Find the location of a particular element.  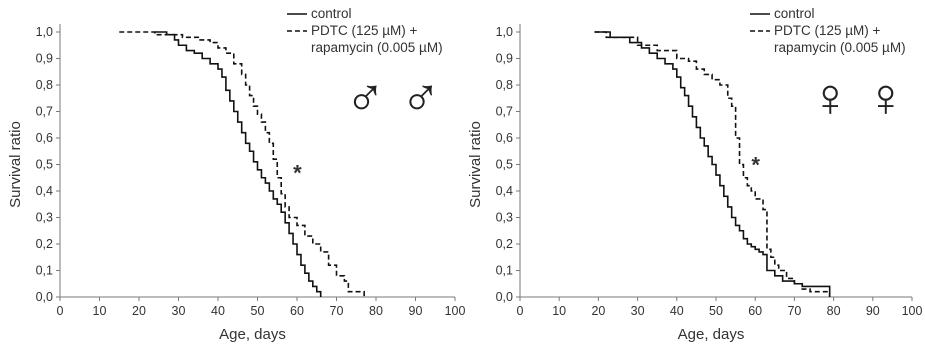

female-symbols: ♀ ♀ is located at coordinates (858, 98).